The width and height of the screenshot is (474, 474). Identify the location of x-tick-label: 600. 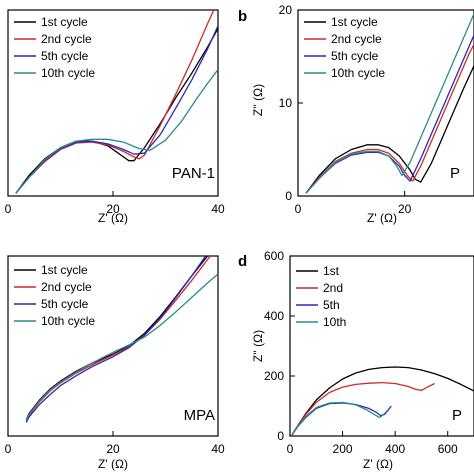
(448, 449).